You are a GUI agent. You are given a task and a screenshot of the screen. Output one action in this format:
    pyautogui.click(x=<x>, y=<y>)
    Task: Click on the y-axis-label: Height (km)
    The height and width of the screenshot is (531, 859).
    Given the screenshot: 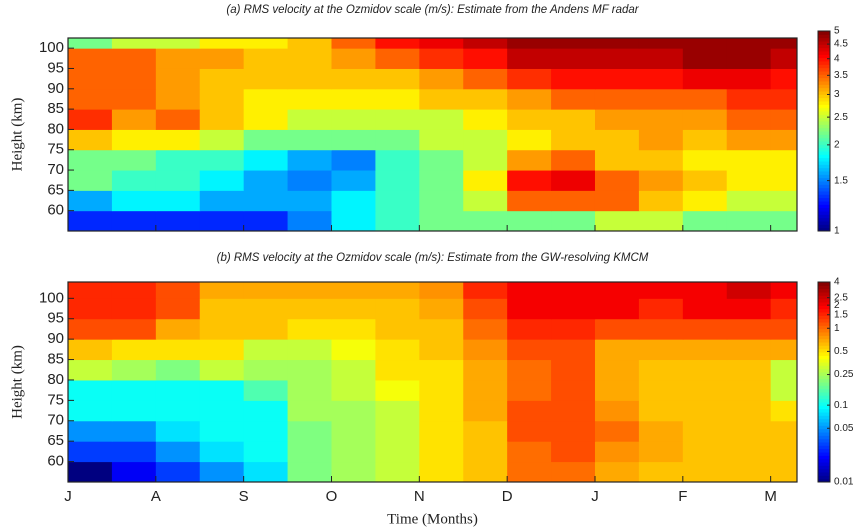 What is the action you would take?
    pyautogui.click(x=17, y=382)
    